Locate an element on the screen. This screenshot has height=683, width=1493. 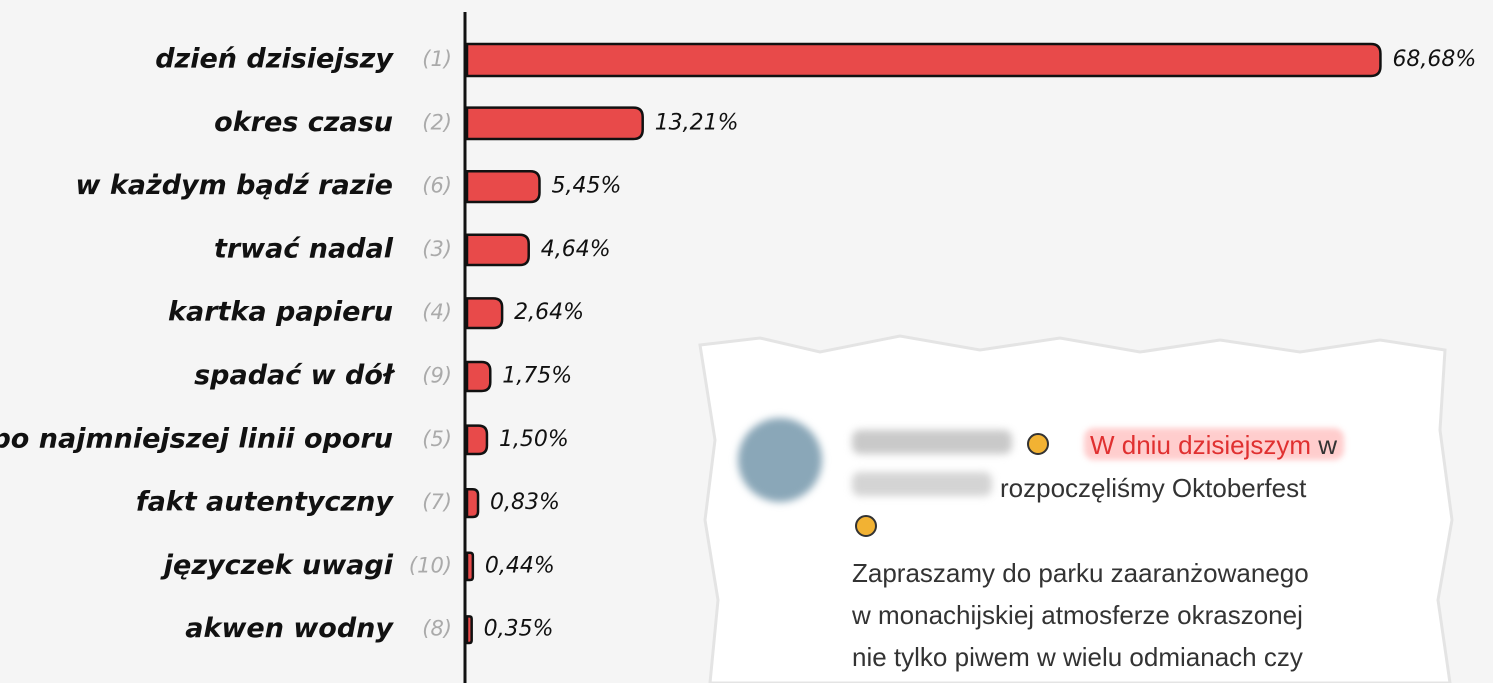
value-label: 1,50% is located at coordinates (534, 439).